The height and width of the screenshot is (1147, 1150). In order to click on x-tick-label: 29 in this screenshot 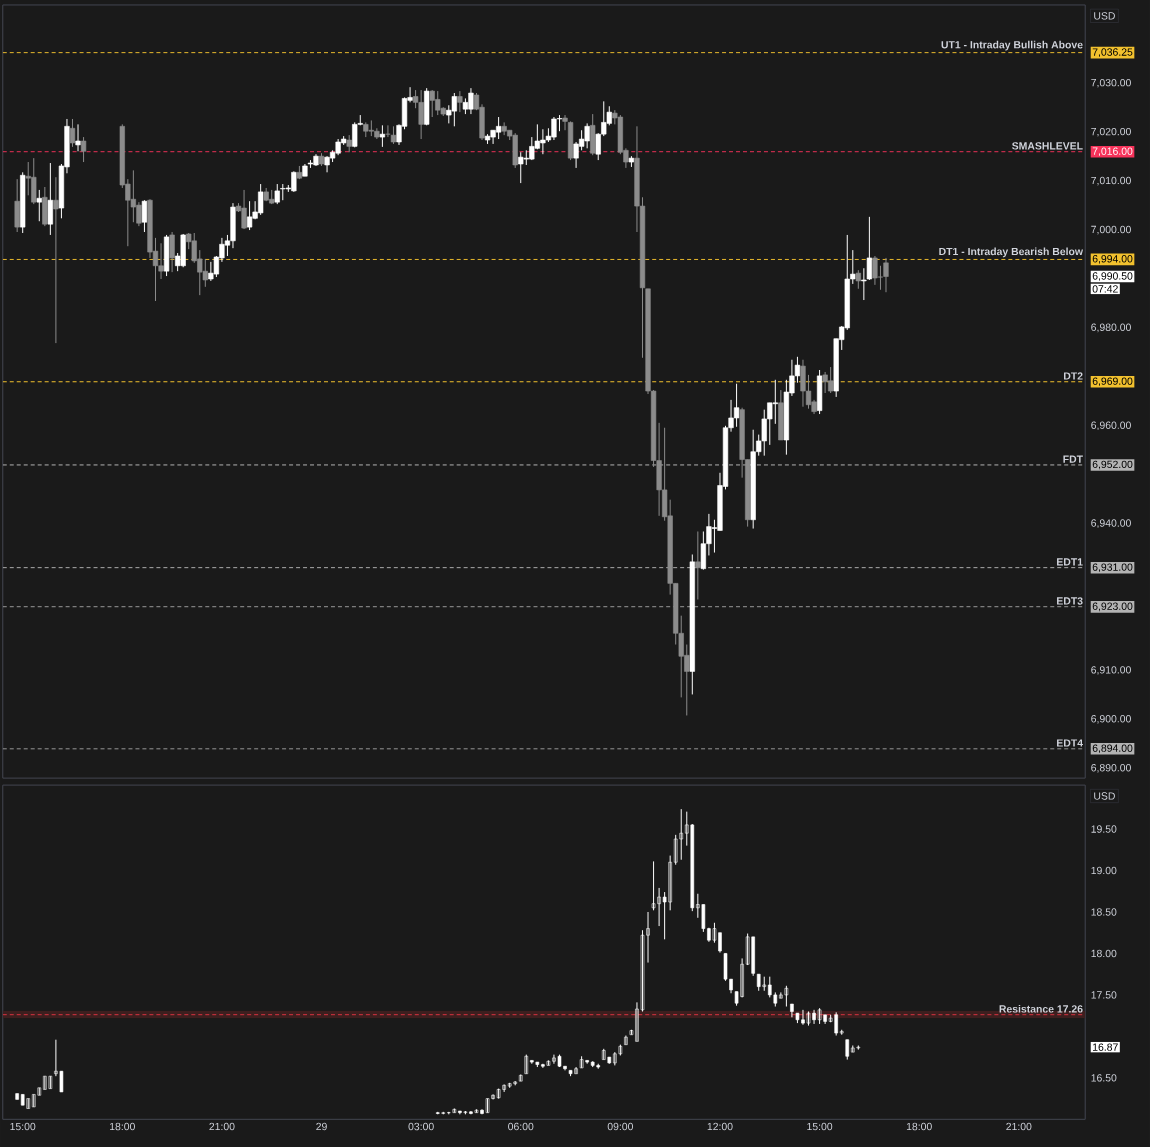, I will do `click(321, 1126)`.